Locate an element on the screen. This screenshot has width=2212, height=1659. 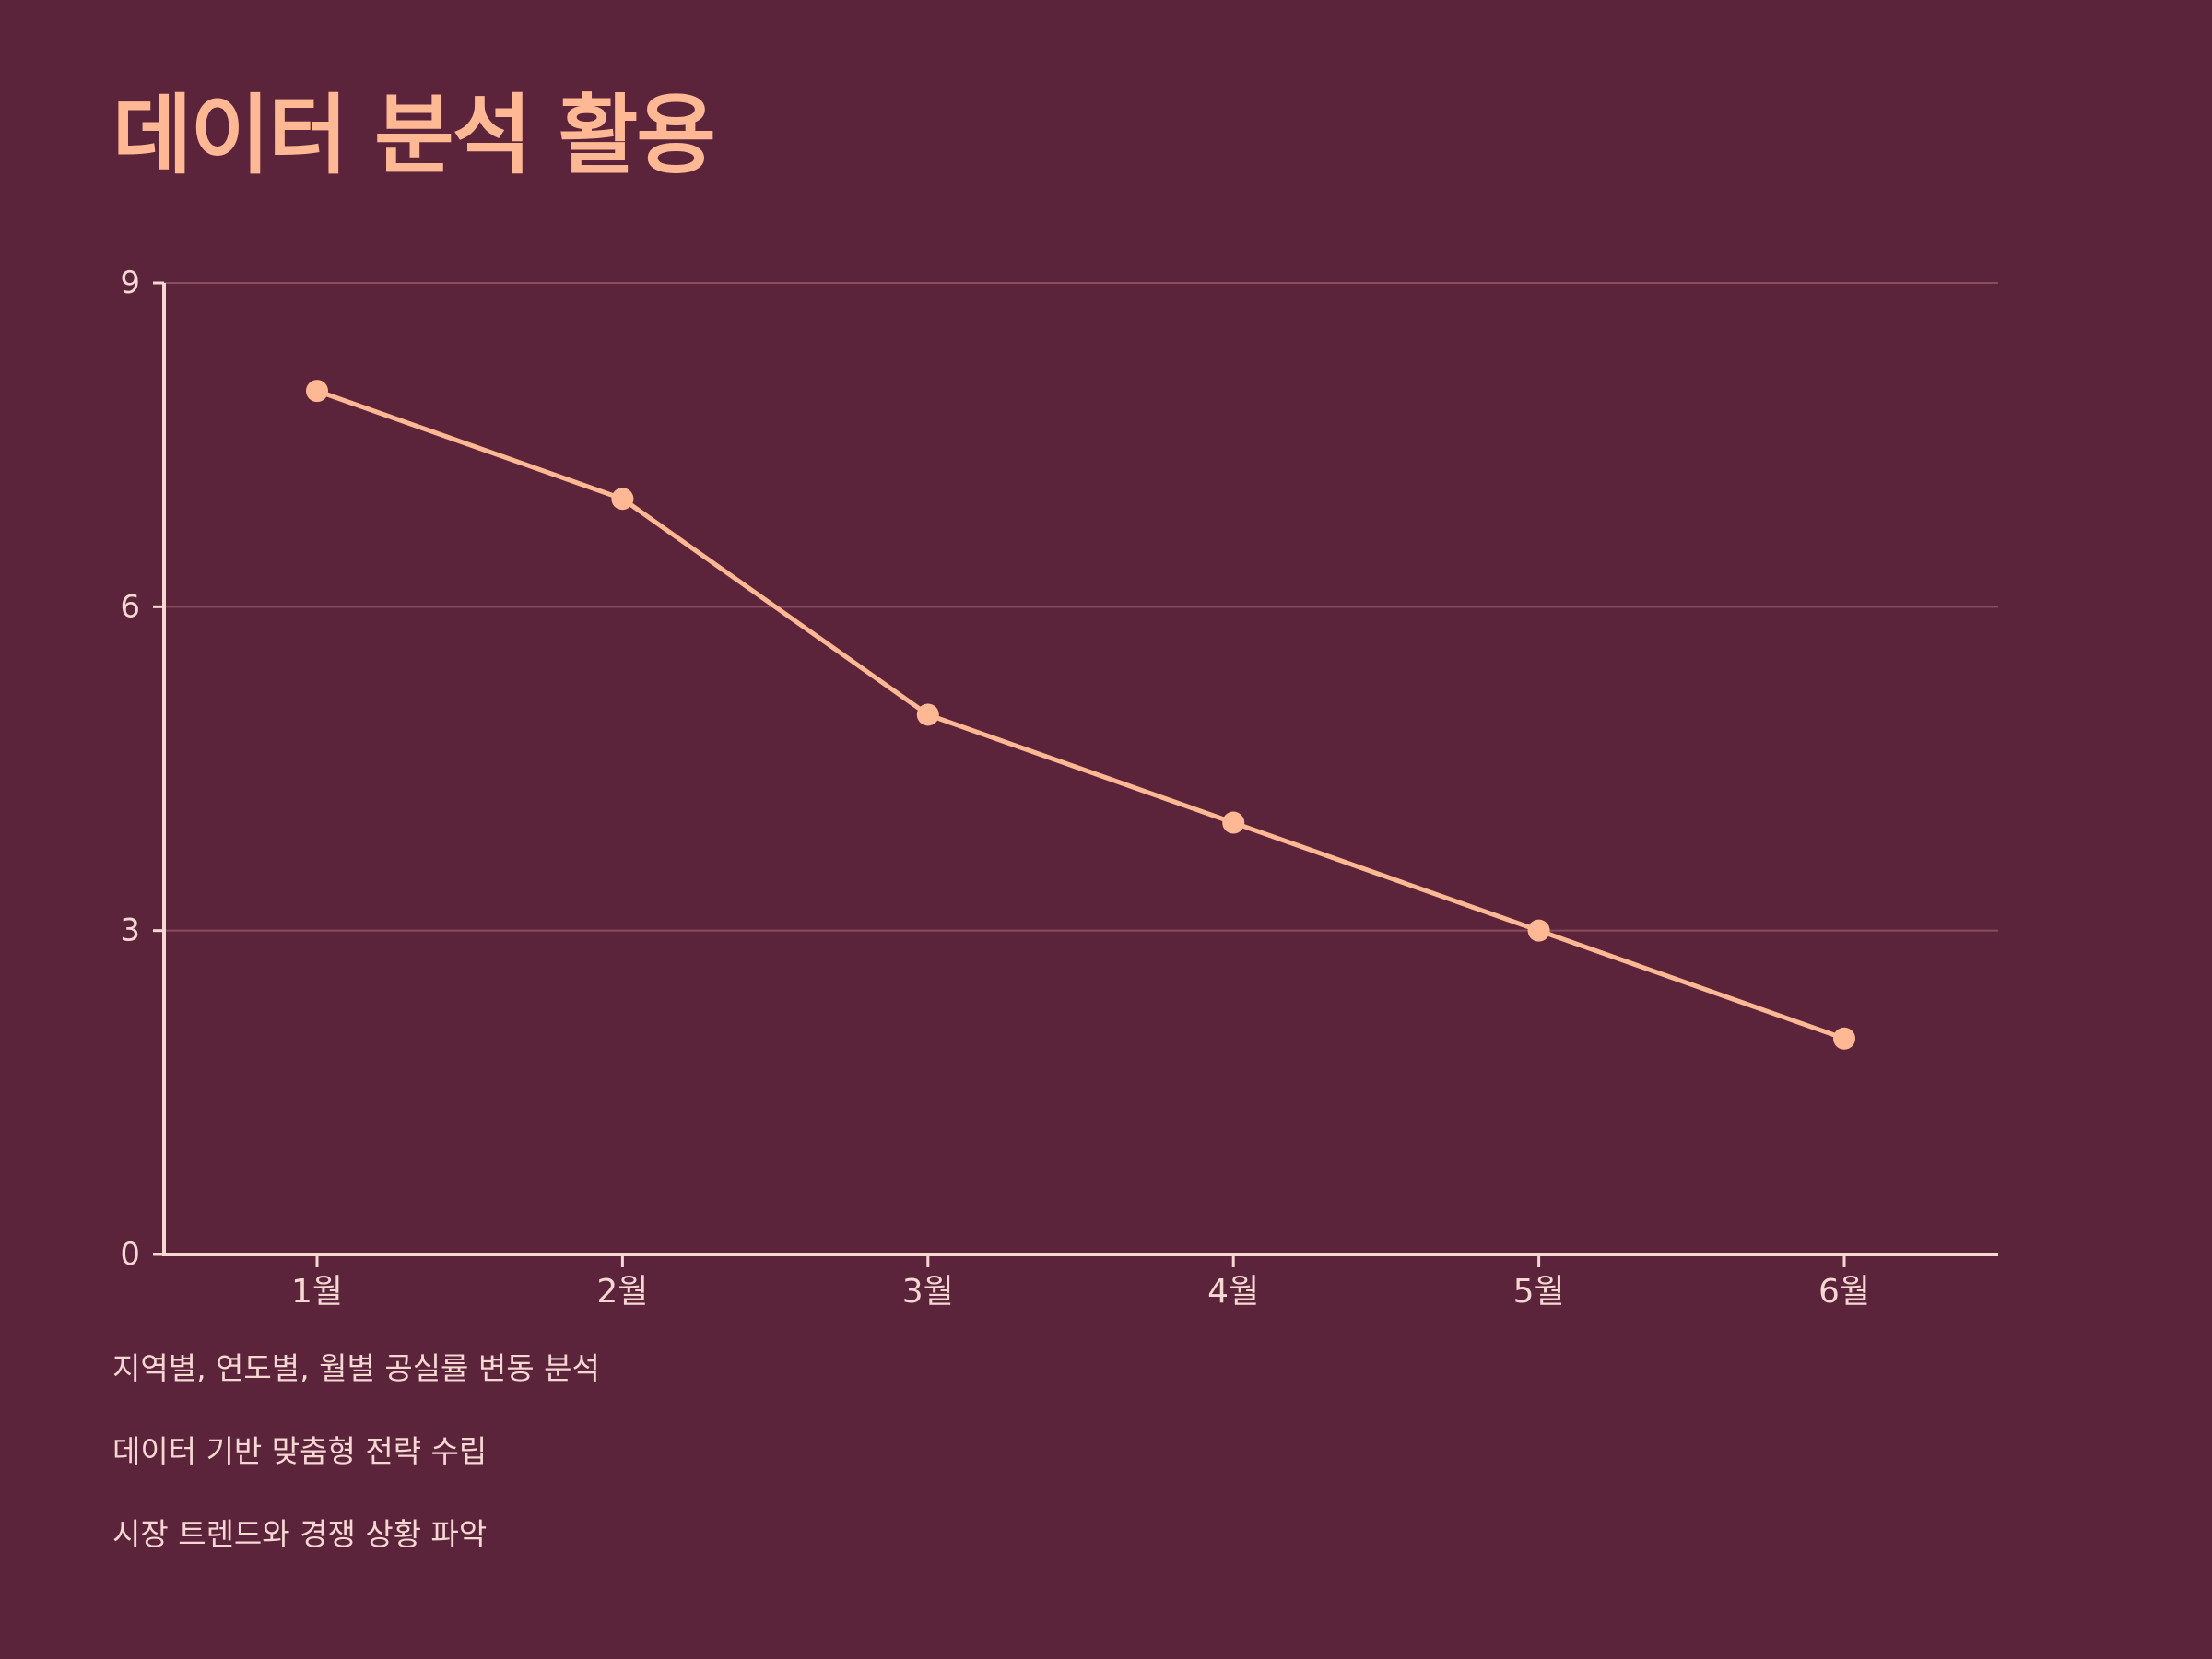
x-tick-label: 1월 is located at coordinates (317, 1292).